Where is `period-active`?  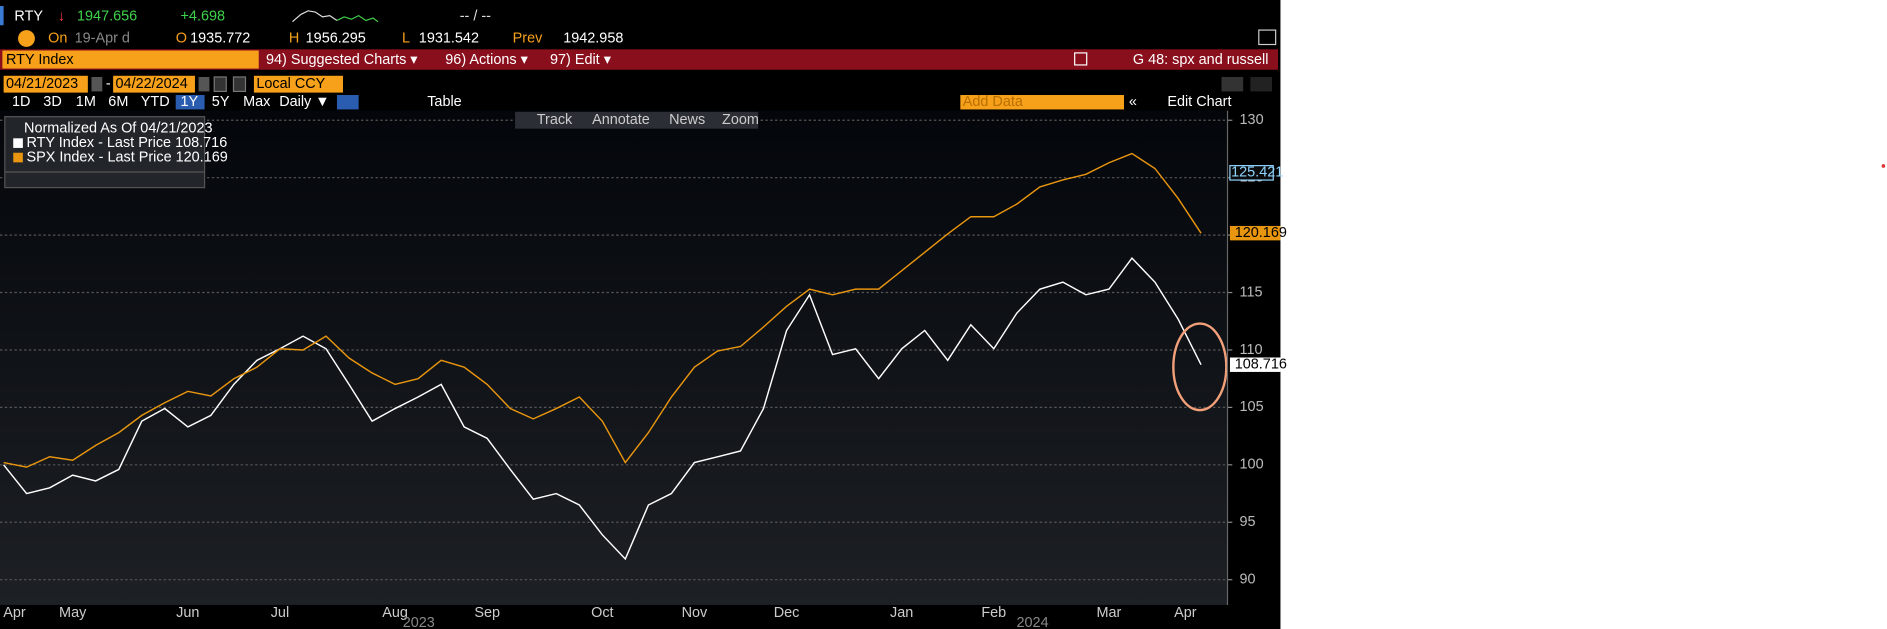
period-active is located at coordinates (190, 102).